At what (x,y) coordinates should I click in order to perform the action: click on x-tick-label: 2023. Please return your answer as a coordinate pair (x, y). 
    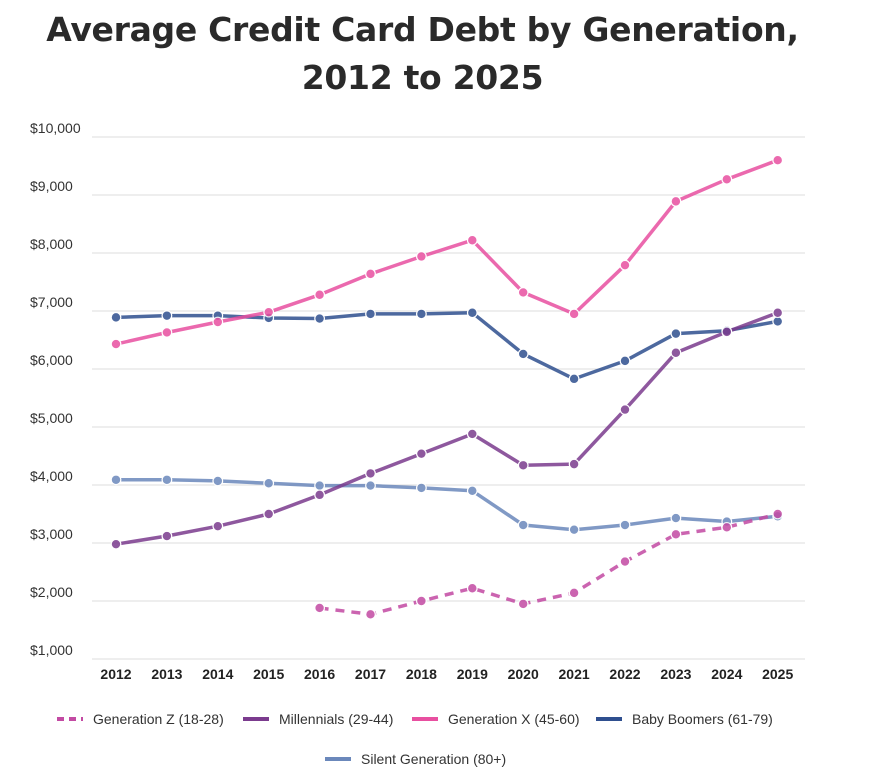
    Looking at the image, I should click on (675, 674).